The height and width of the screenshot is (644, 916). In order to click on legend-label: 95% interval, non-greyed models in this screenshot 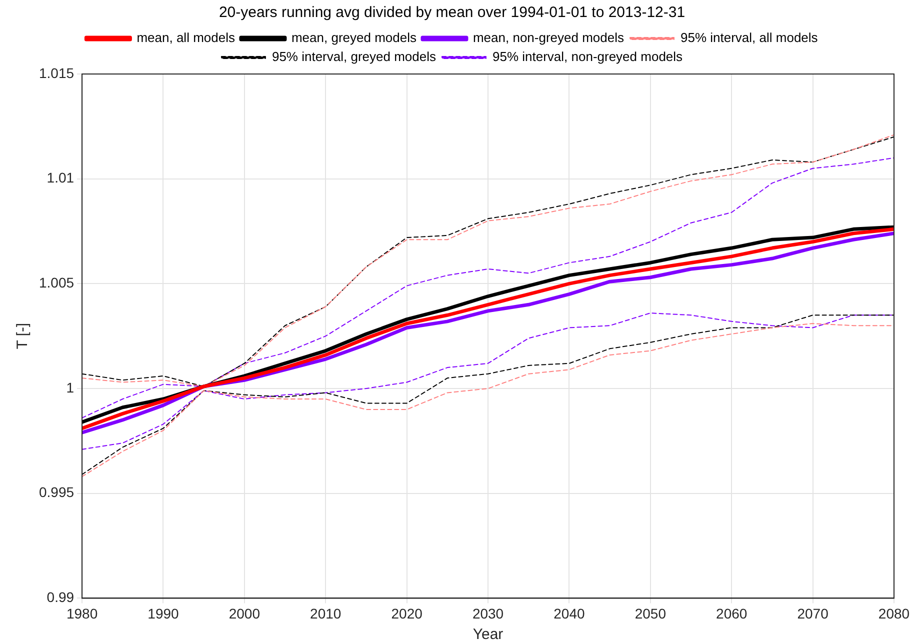, I will do `click(588, 56)`.